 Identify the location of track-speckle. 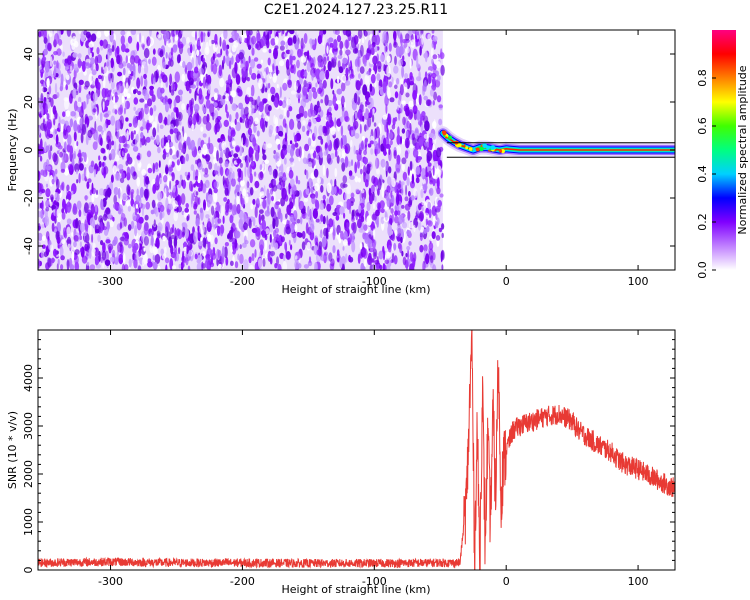
(493, 147).